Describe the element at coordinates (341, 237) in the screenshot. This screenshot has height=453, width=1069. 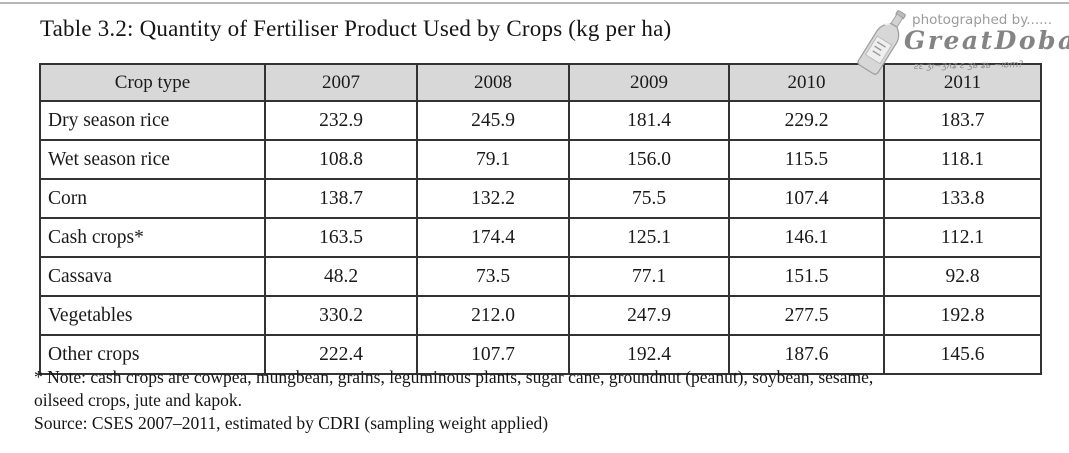
I see `table-cell: 163.5` at that location.